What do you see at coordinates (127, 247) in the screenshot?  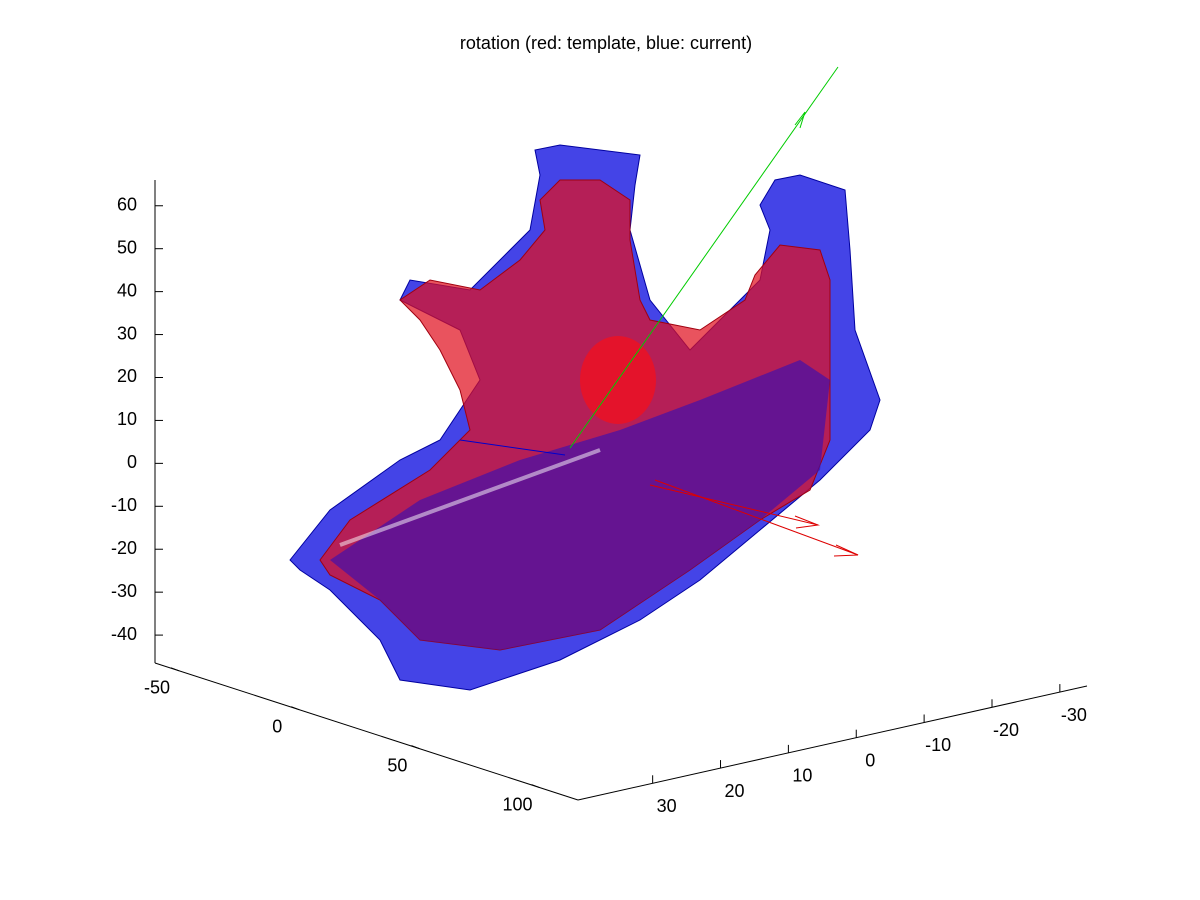 I see `z-tick-label: 50` at bounding box center [127, 247].